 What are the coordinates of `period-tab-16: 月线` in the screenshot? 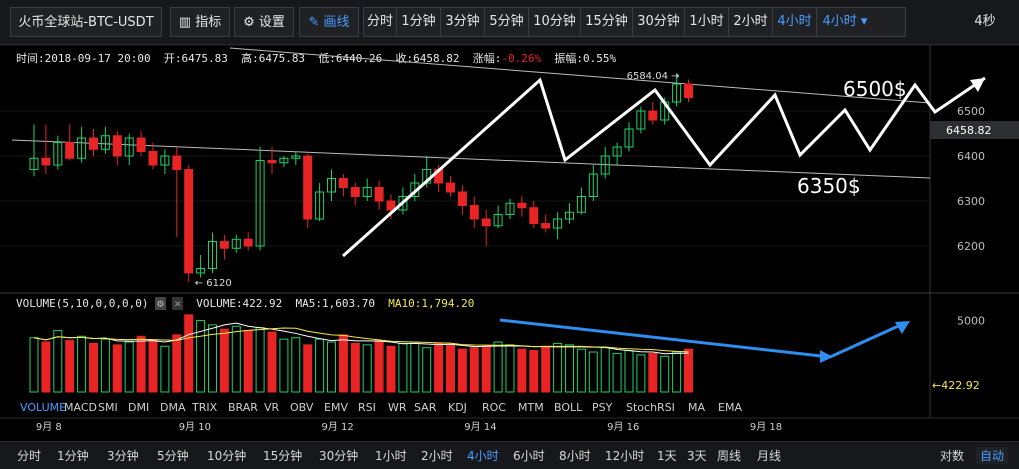 It's located at (769, 456).